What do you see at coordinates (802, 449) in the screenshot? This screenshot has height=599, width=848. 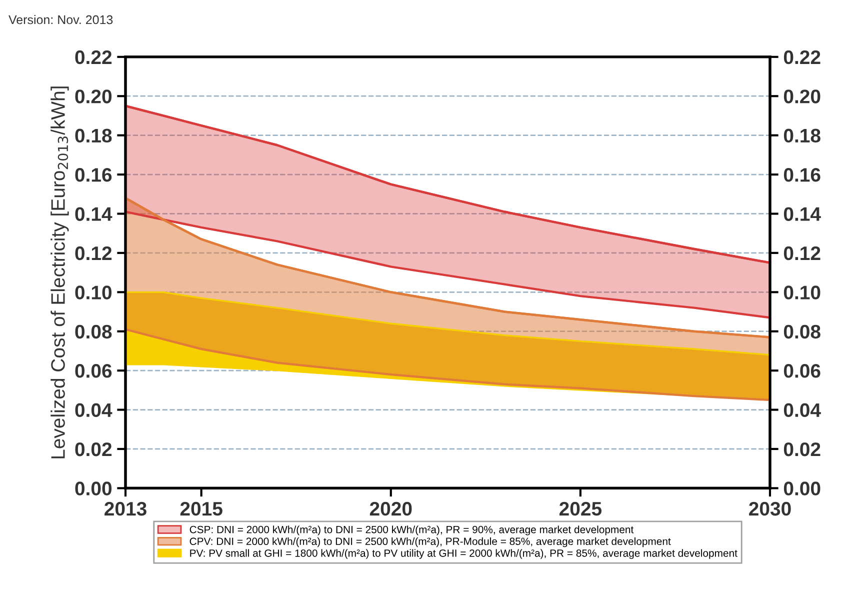 I see `y2-tick-label: 0.02` at bounding box center [802, 449].